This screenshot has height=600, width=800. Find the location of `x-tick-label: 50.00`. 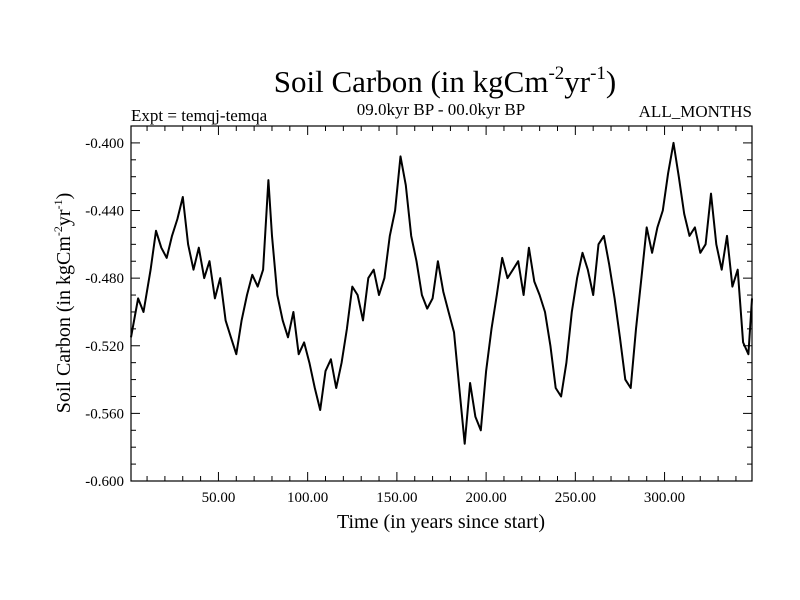

x-tick-label: 50.00 is located at coordinates (219, 498).